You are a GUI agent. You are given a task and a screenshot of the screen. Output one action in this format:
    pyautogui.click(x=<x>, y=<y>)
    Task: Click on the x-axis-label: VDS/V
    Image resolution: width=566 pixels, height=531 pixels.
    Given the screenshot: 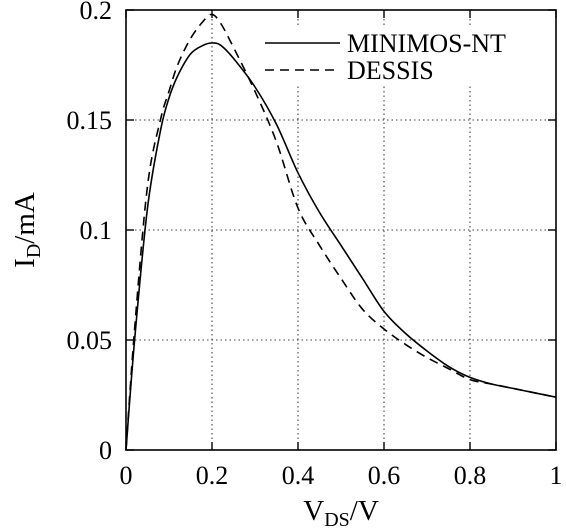 What is the action you would take?
    pyautogui.click(x=341, y=513)
    